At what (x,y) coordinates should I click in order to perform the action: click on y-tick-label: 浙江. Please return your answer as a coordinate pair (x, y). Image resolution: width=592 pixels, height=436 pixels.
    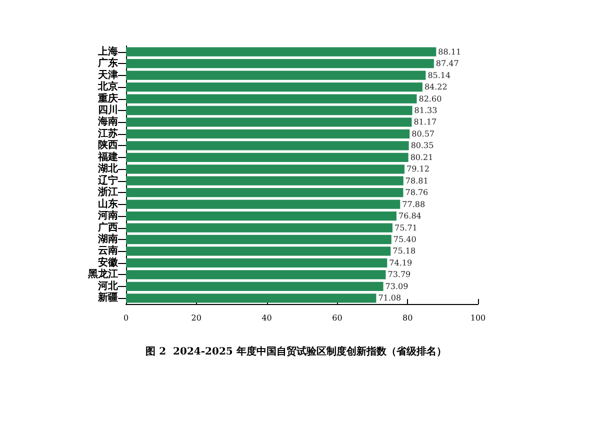
    Looking at the image, I should click on (107, 192).